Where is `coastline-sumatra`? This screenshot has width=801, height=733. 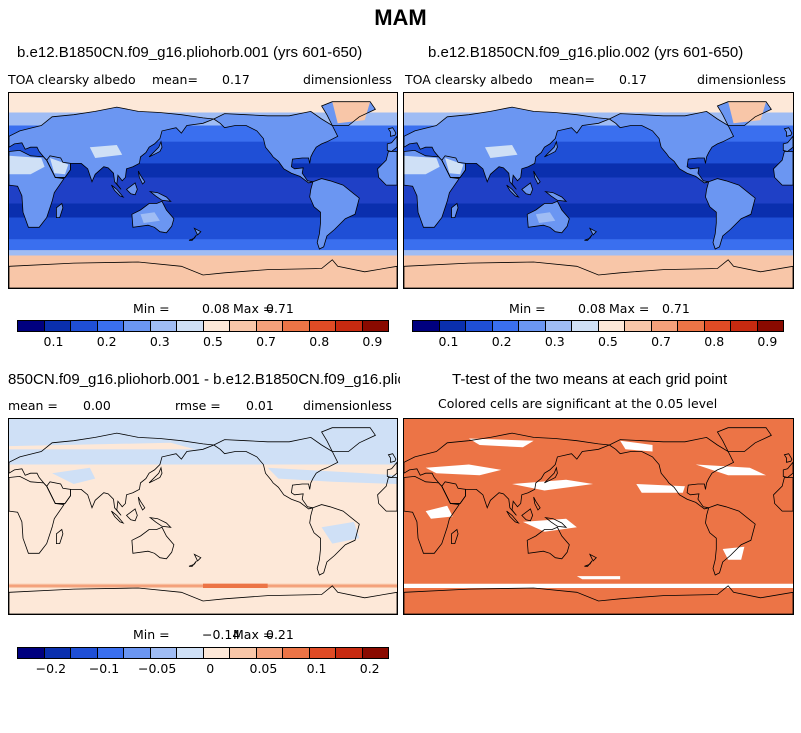
coastline-sumatra is located at coordinates (118, 191).